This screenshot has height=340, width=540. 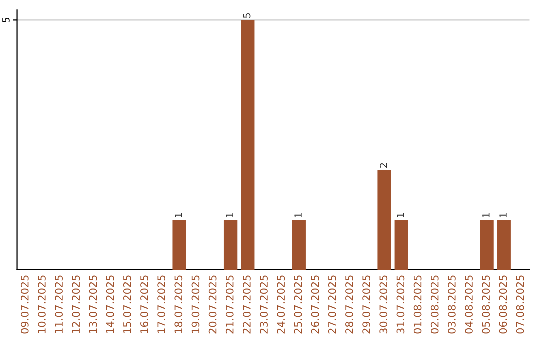 What do you see at coordinates (418, 305) in the screenshot?
I see `x-tick-label: 01.08.2025` at bounding box center [418, 305].